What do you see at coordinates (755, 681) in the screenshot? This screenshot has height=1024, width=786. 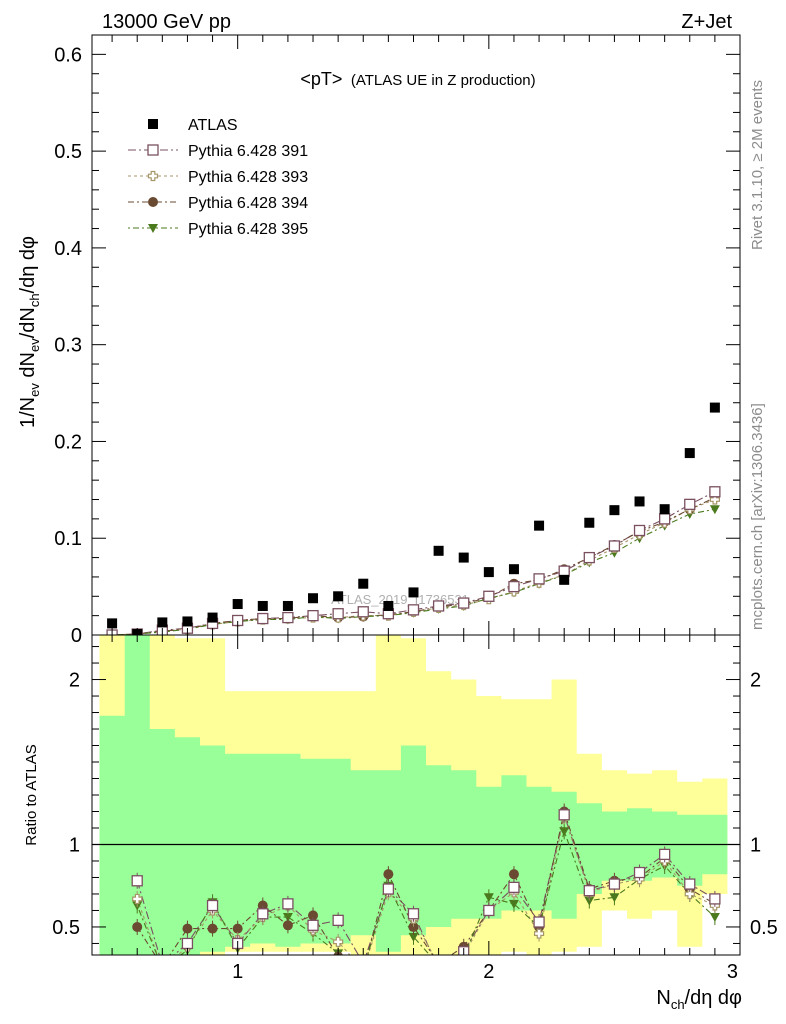 I see `ratio-y-tick-label-right: 2` at bounding box center [755, 681].